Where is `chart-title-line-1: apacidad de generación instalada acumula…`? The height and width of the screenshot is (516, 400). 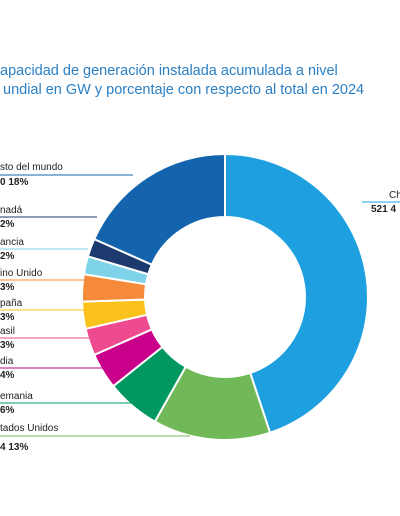
chart-title-line-1: apacidad de generación instalada acumula… is located at coordinates (169, 71).